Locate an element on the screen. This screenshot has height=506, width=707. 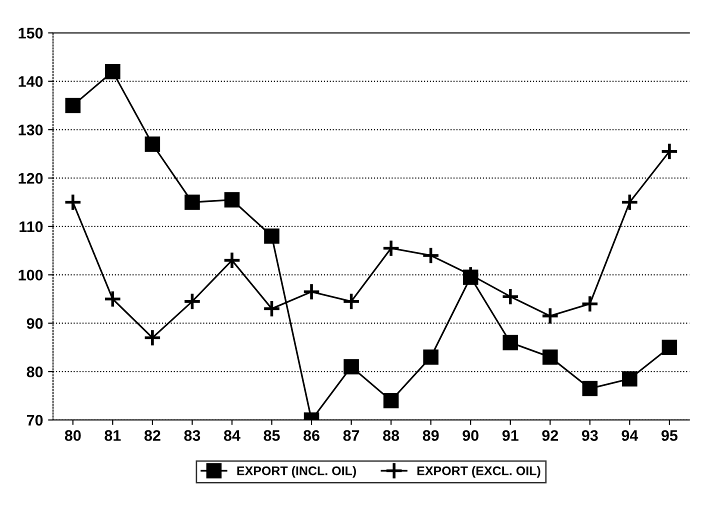
x-tick-label: 93 is located at coordinates (590, 435).